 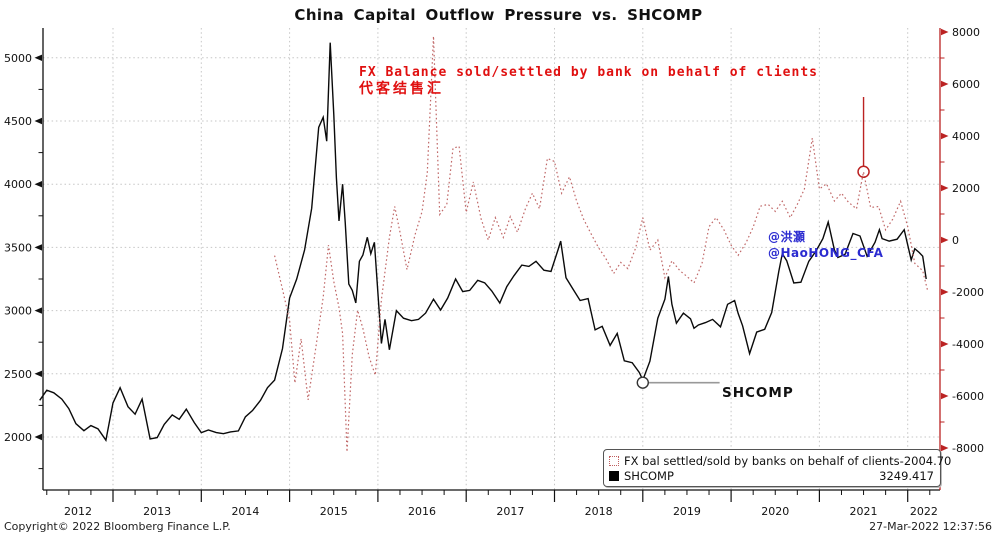 What do you see at coordinates (863, 171) in the screenshot?
I see `fx-callout-circle-icon` at bounding box center [863, 171].